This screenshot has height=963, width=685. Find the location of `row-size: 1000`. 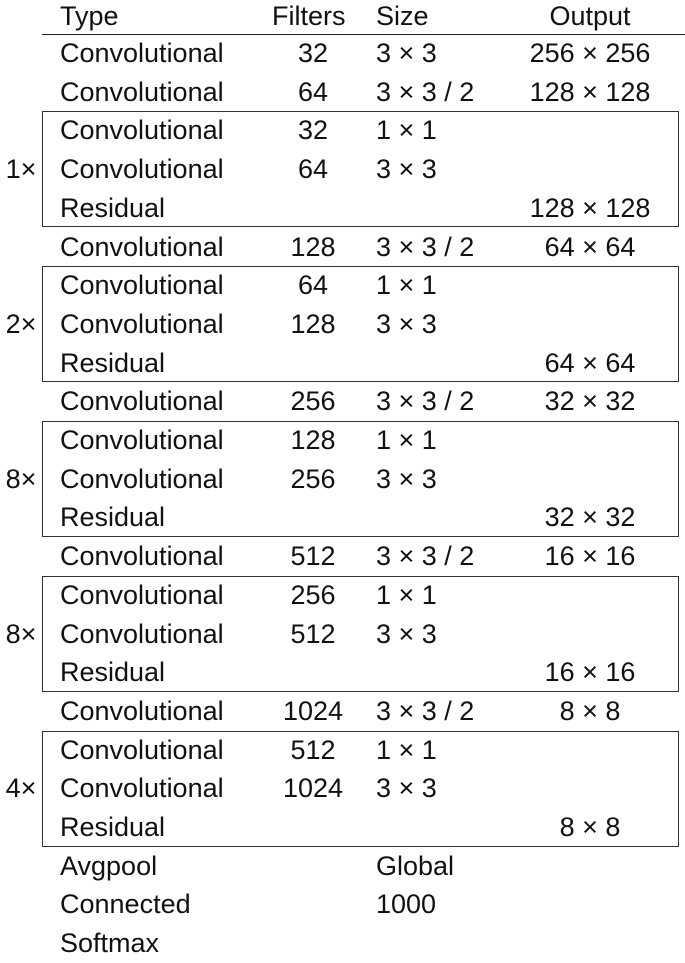

row-size: 1000 is located at coordinates (406, 904).